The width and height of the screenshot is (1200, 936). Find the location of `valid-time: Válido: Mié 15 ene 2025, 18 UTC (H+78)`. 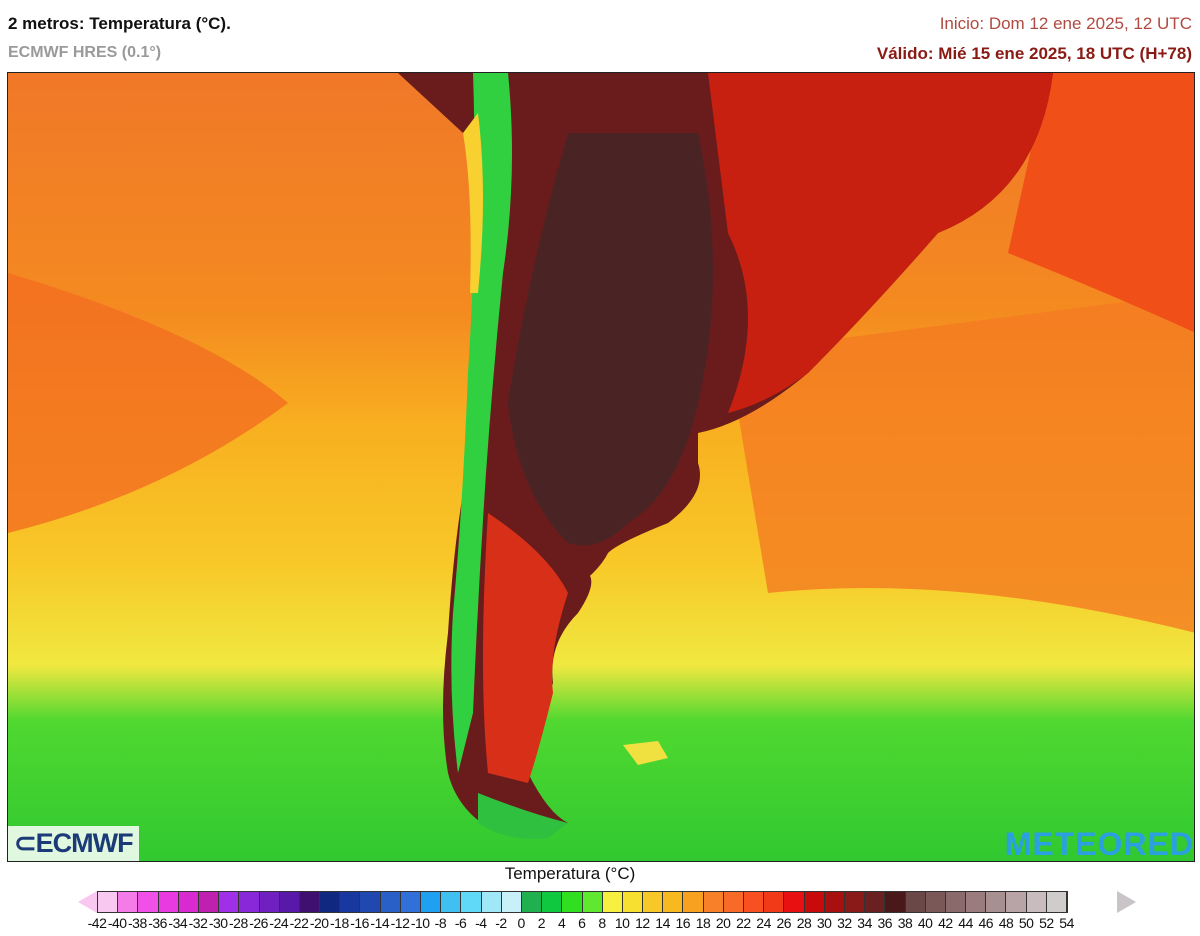

valid-time: Válido: Mié 15 ene 2025, 18 UTC (H+78) is located at coordinates (1034, 53).